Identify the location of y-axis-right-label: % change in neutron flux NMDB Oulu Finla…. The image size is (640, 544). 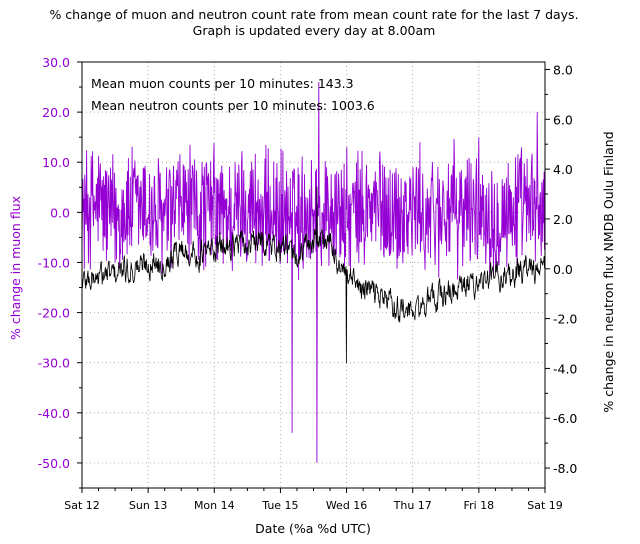
(608, 271).